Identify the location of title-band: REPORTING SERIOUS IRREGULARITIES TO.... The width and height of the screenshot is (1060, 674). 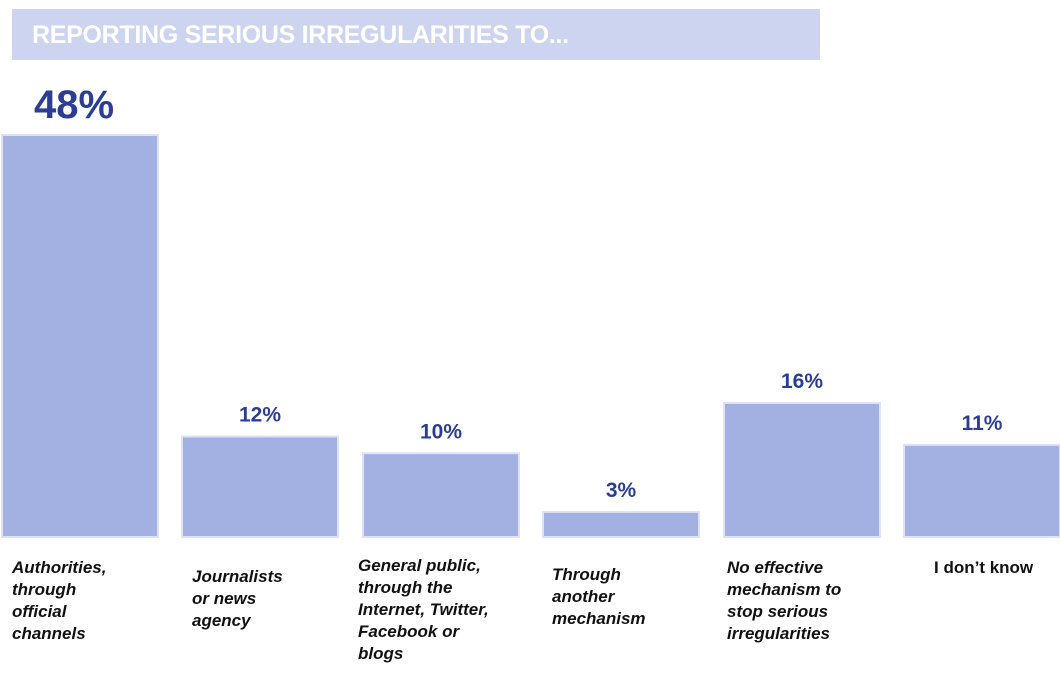
(416, 34).